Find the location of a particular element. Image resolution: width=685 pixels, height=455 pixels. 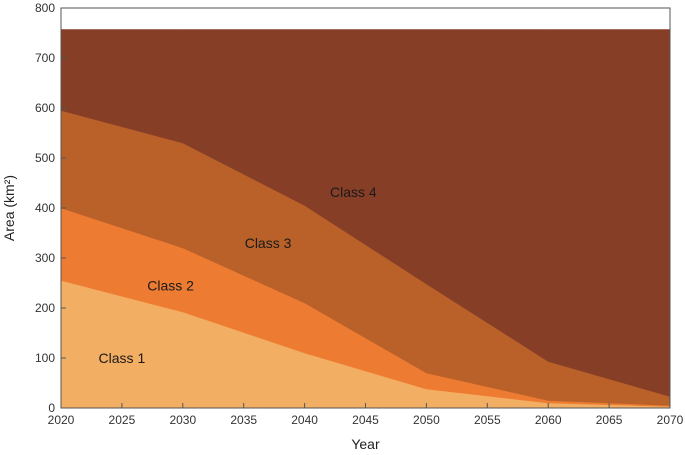

area-label-class-2: Class 2 is located at coordinates (170, 286).